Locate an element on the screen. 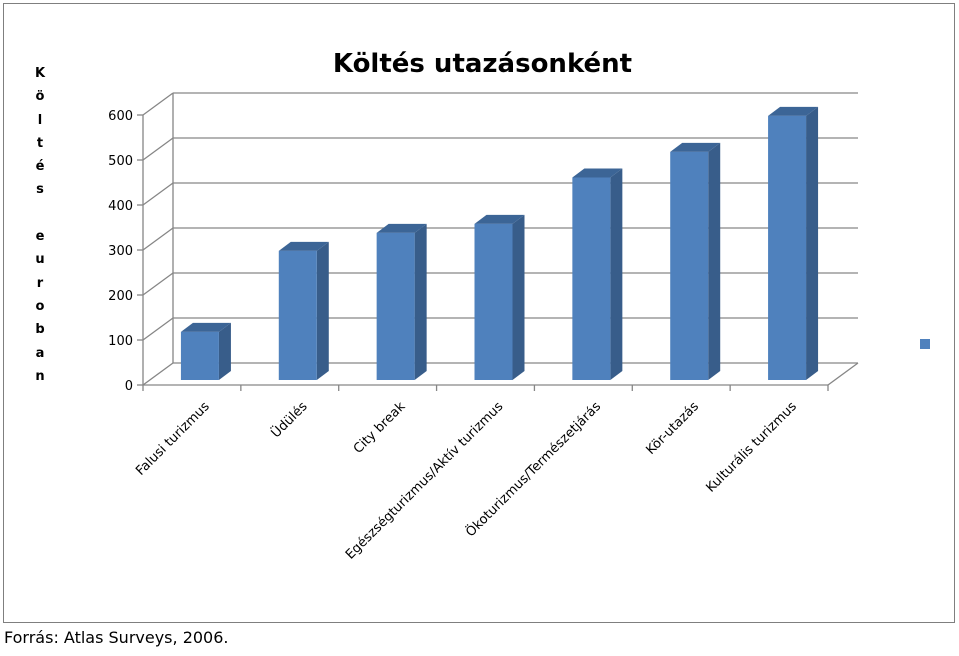 This screenshot has width=959, height=656. legend is located at coordinates (925, 344).